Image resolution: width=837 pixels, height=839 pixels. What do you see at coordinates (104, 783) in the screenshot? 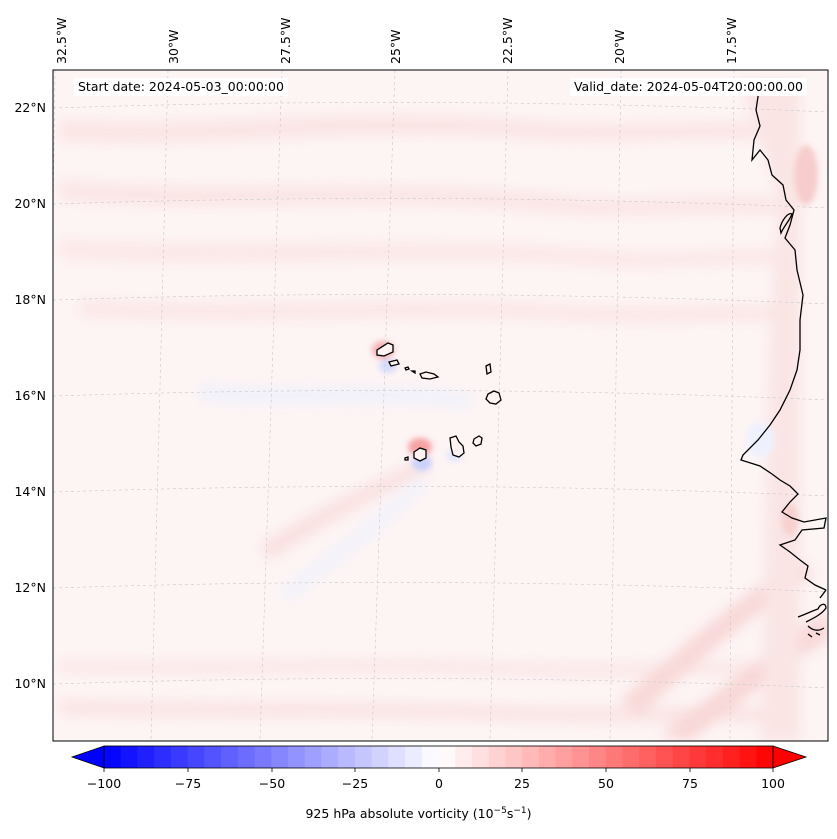
I see `colorbar-tick-label: −100` at bounding box center [104, 783].